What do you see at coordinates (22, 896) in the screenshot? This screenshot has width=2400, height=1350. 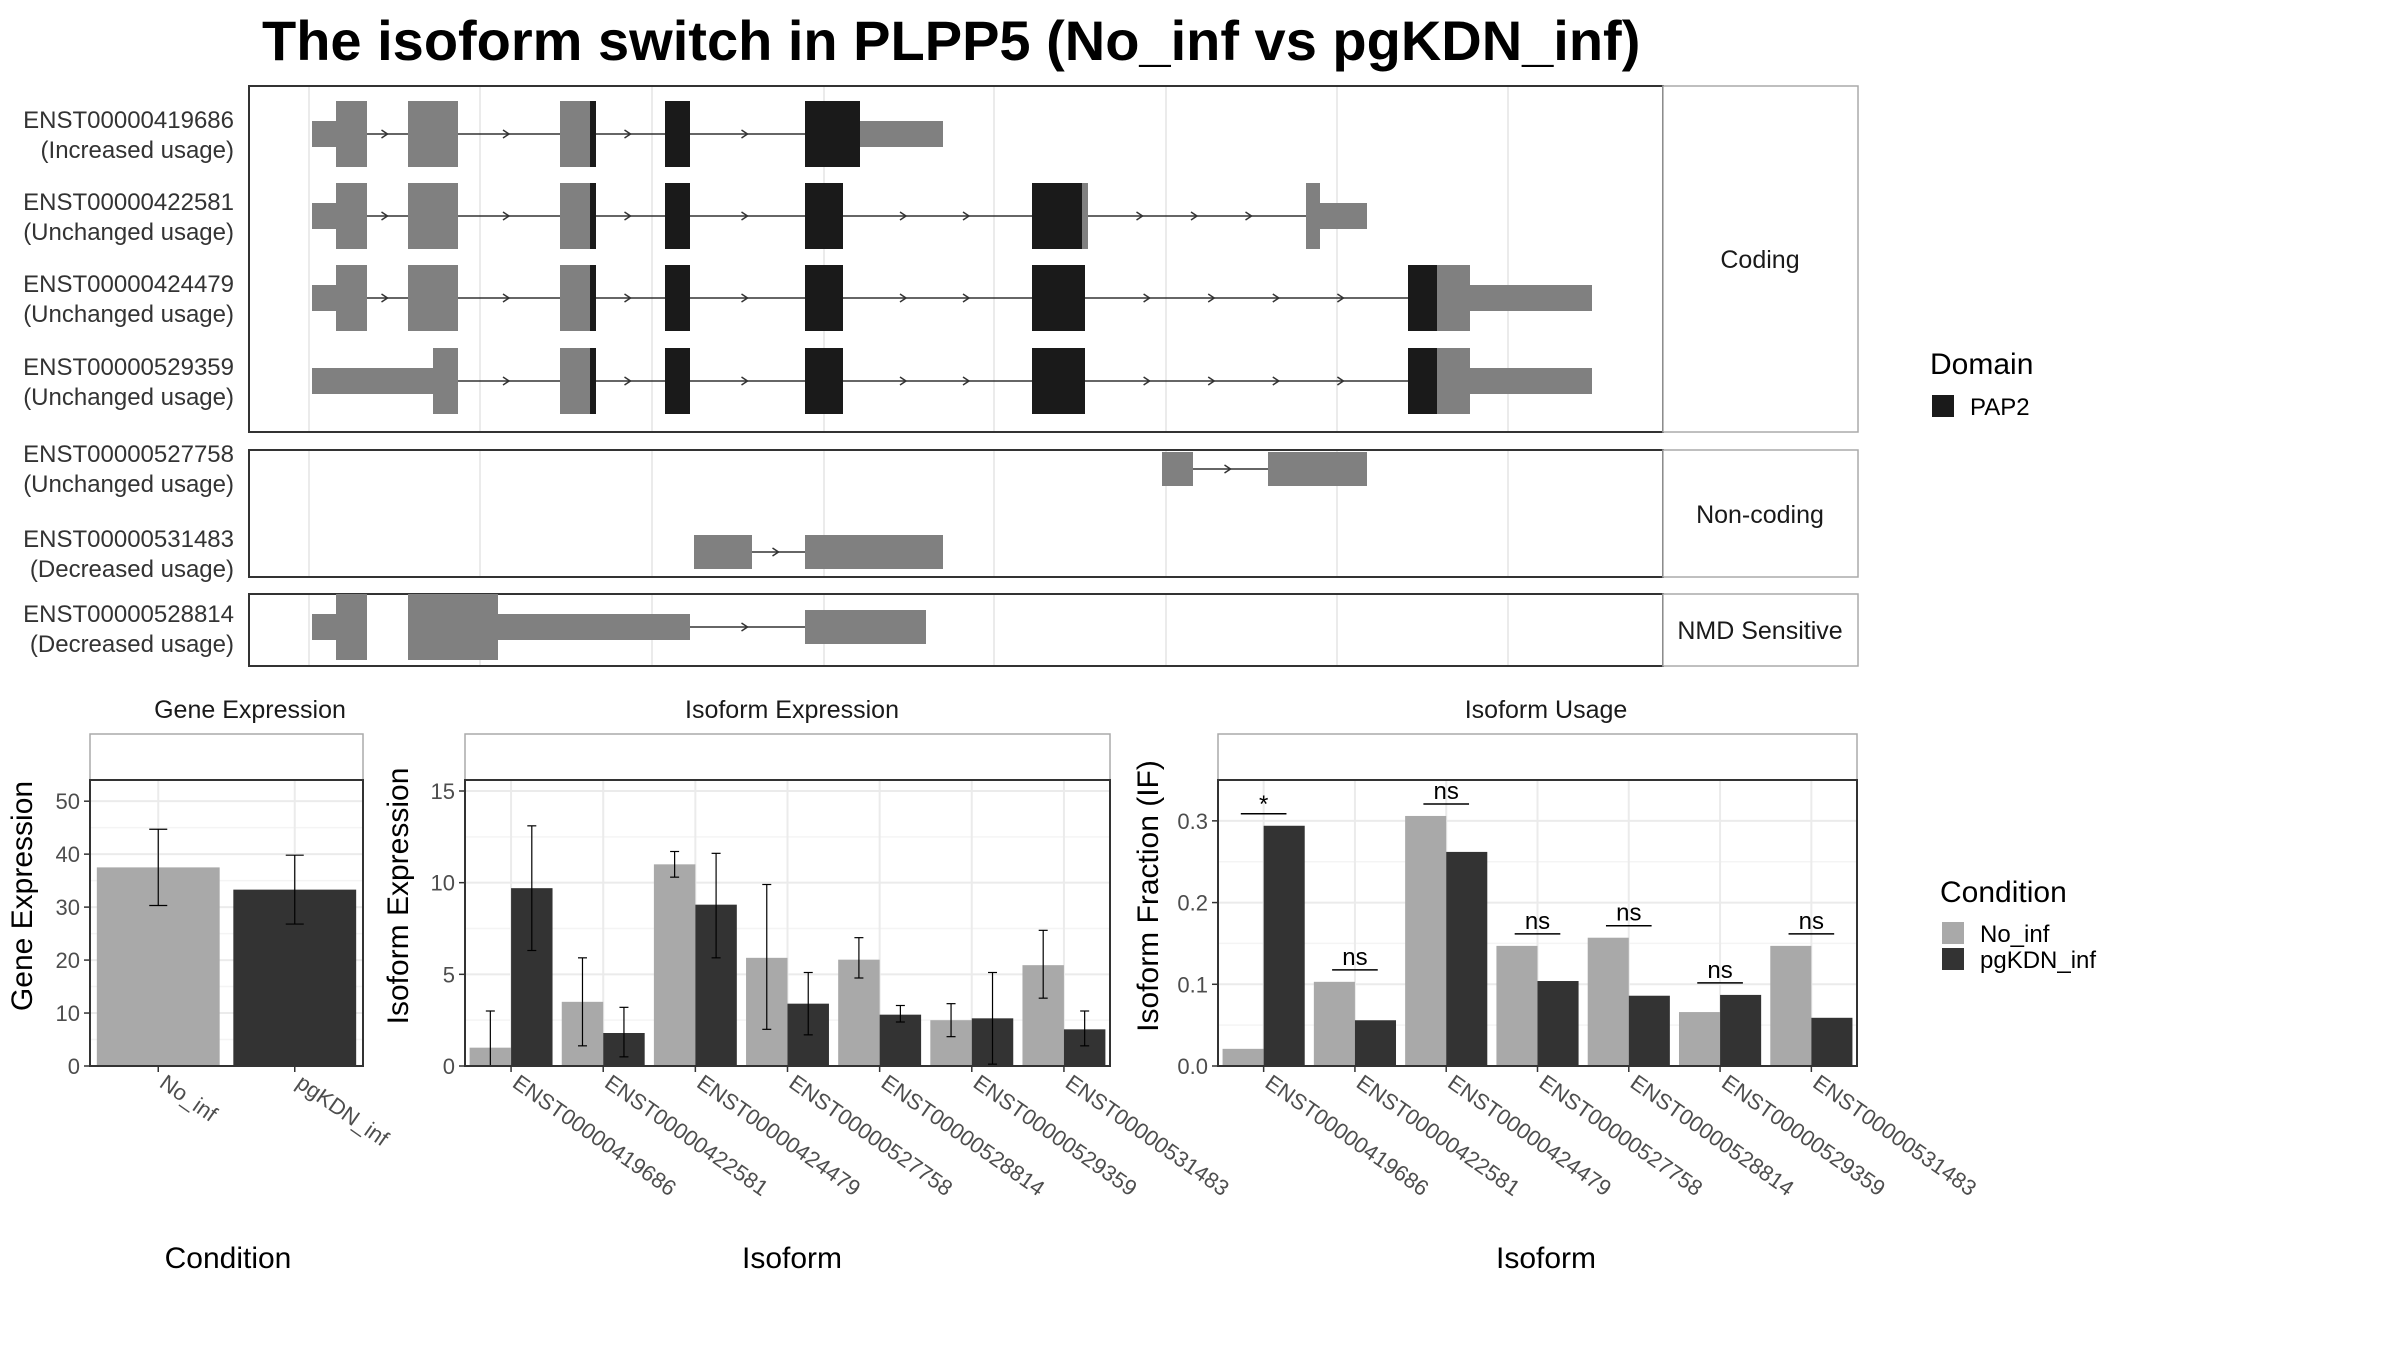 I see `y-axis-title: Gene Expression` at bounding box center [22, 896].